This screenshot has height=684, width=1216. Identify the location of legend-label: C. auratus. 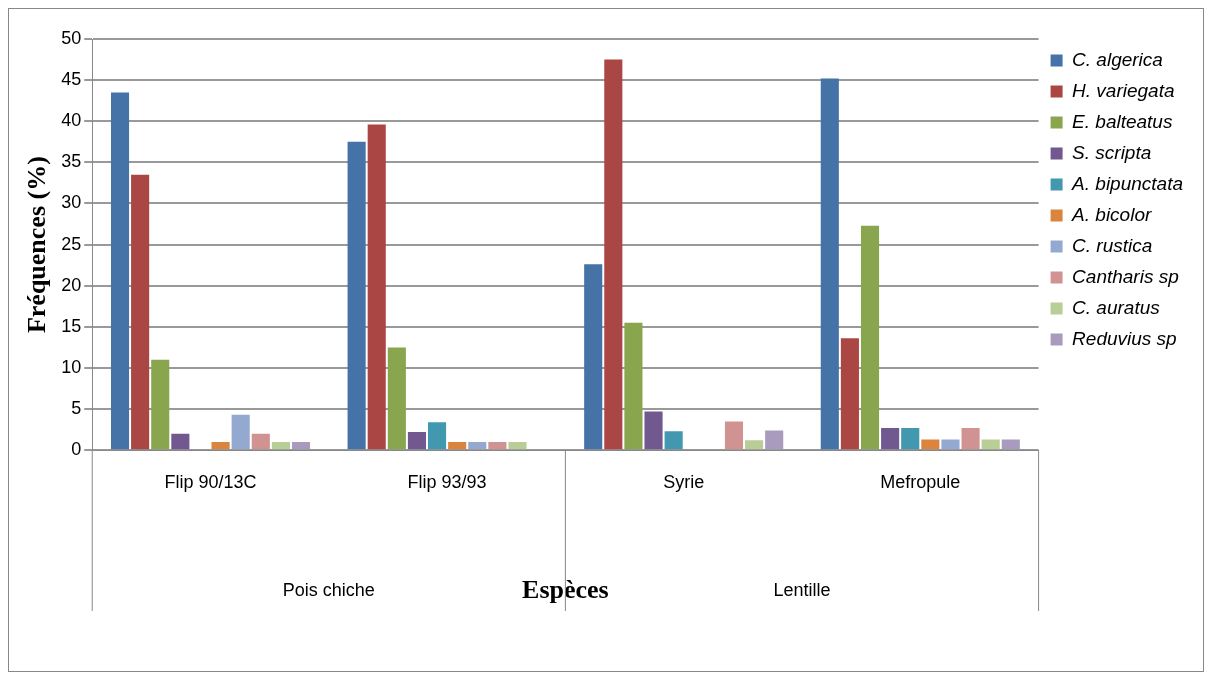
(1116, 307).